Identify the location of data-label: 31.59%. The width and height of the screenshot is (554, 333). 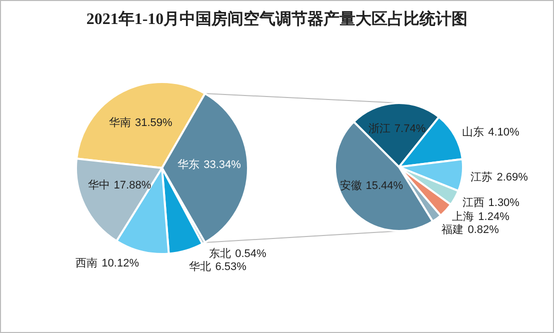
(153, 122).